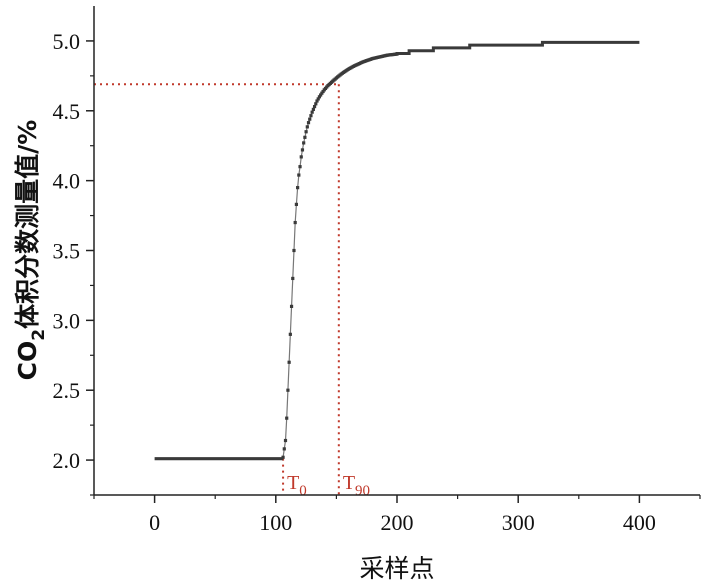 The image size is (709, 587). I want to click on y-tick-label: 3.5, so click(67, 251).